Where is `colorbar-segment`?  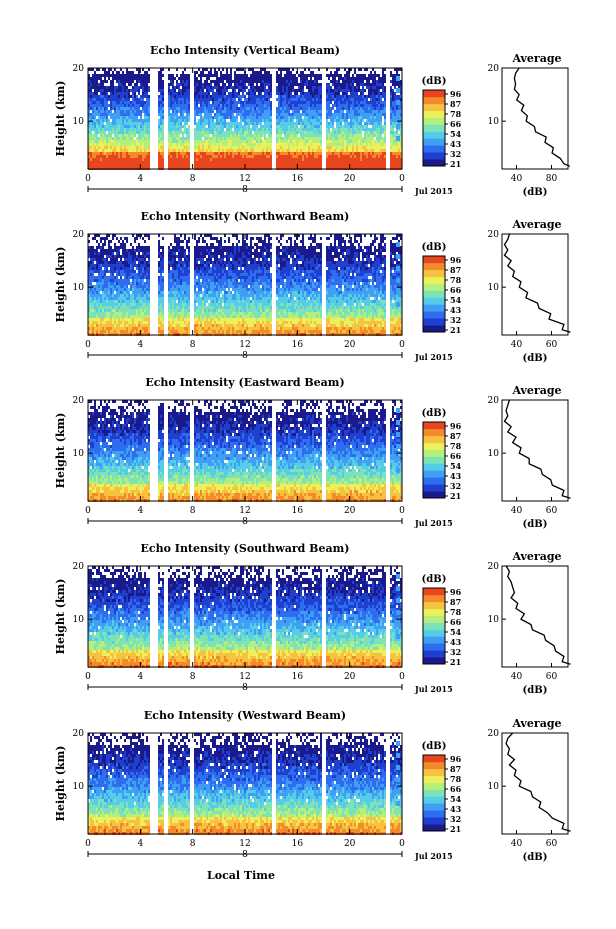
colorbar-segment is located at coordinates (434, 148).